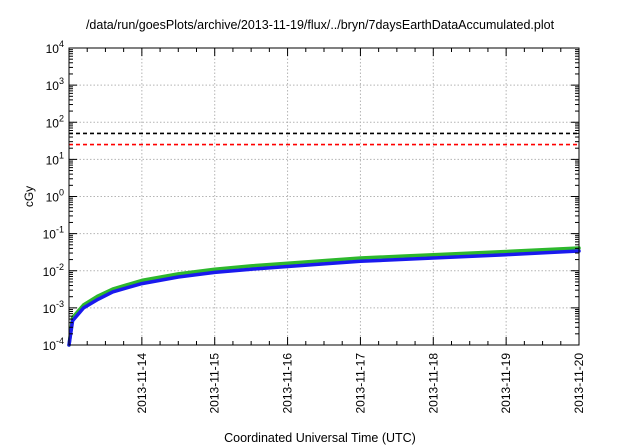 The image size is (640, 448). What do you see at coordinates (360, 383) in the screenshot?
I see `x-tick-label: 2013-11-17` at bounding box center [360, 383].